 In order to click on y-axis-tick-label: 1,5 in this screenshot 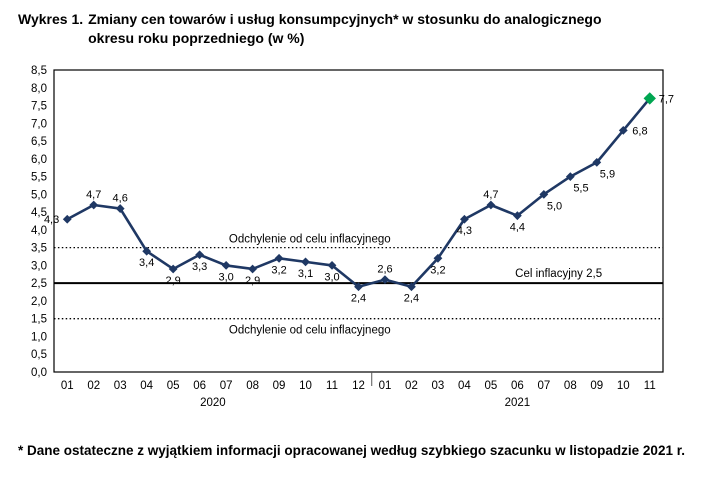, I will do `click(39, 319)`.